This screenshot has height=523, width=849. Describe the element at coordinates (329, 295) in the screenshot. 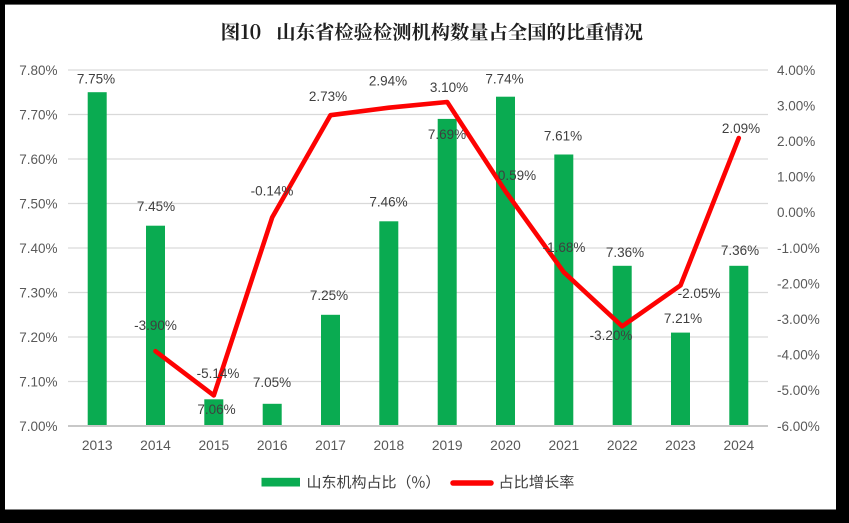

I see `svg-text: 7.25%` at that location.